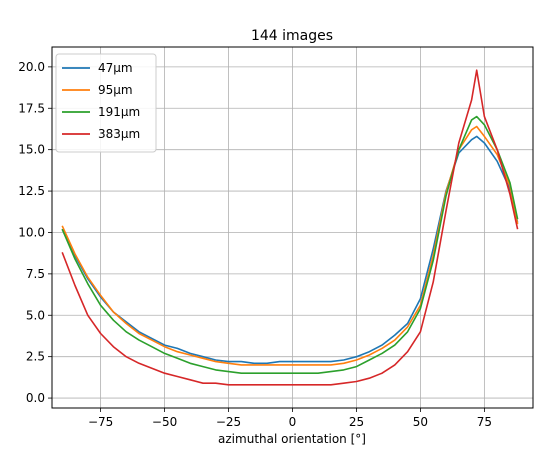  I want to click on legend-label-383um: 383μm, so click(119, 134).